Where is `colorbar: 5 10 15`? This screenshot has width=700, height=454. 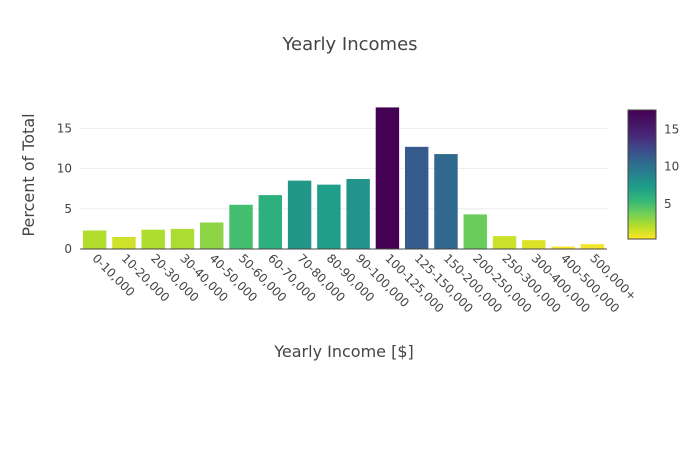 colorbar: 5 10 15 is located at coordinates (653, 174).